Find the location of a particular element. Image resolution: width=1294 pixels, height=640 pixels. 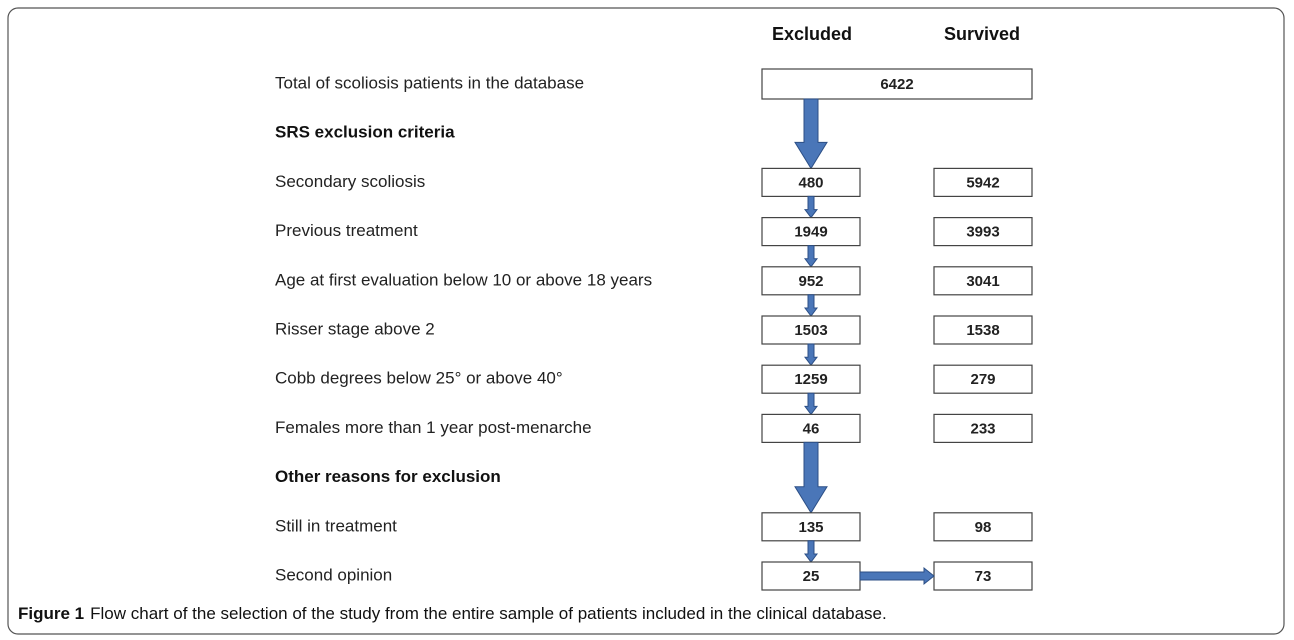

excluded-value: 135 is located at coordinates (810, 527).